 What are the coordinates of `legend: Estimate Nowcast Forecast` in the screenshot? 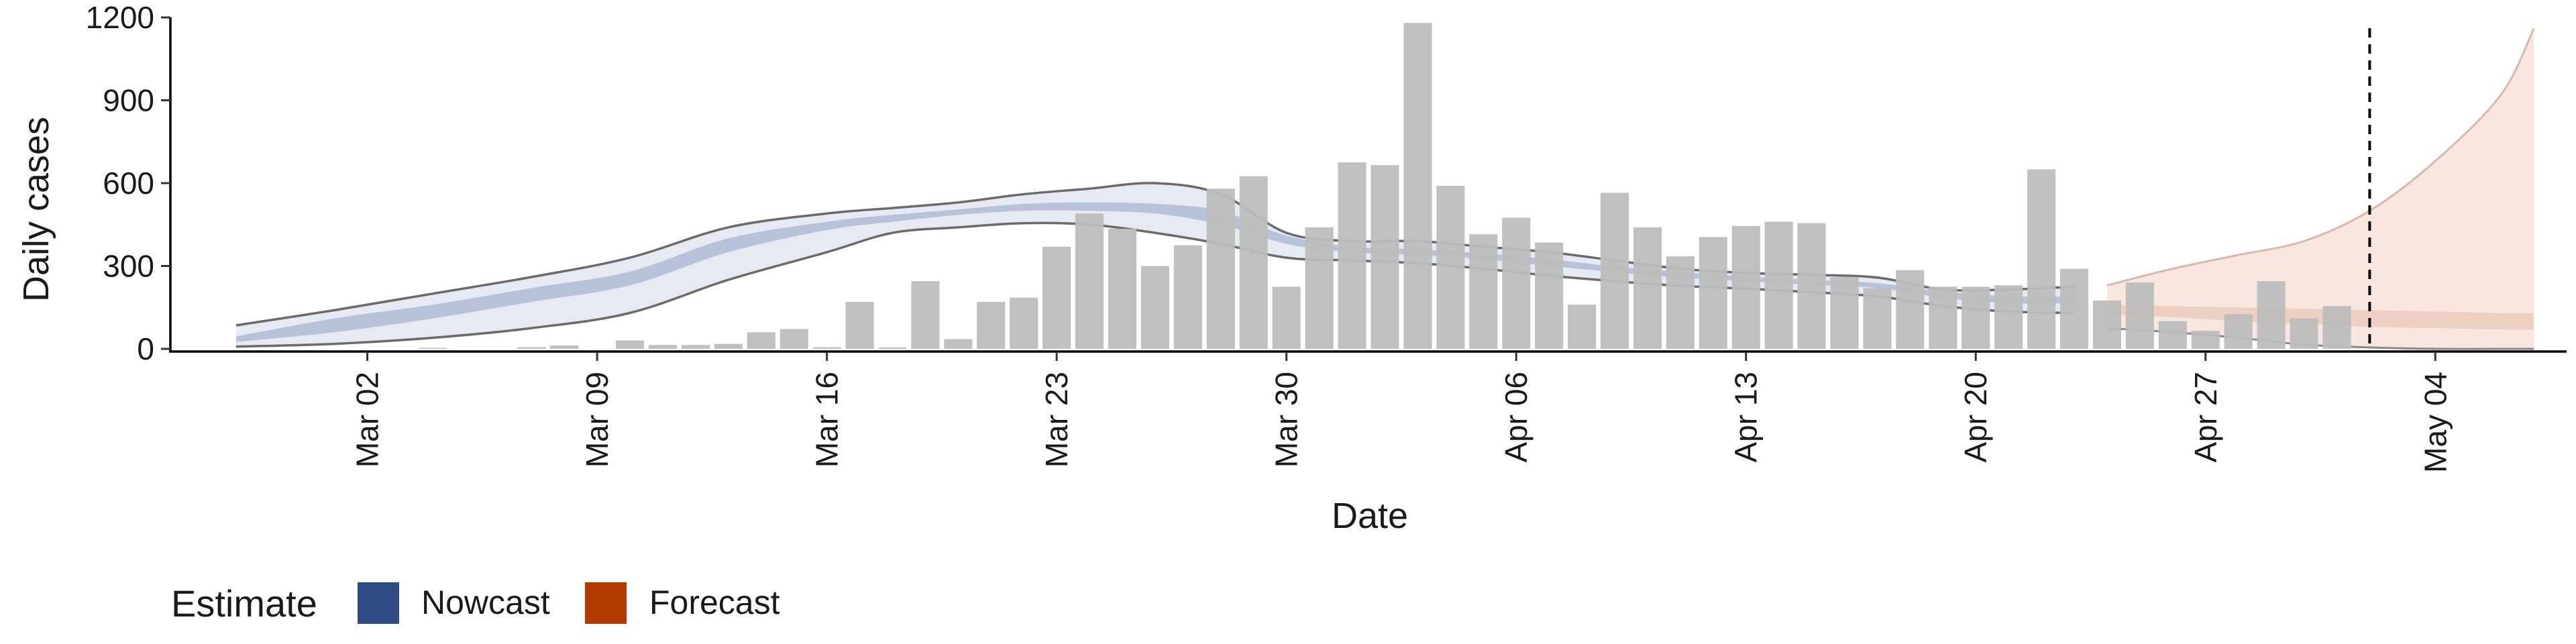 It's located at (475, 603).